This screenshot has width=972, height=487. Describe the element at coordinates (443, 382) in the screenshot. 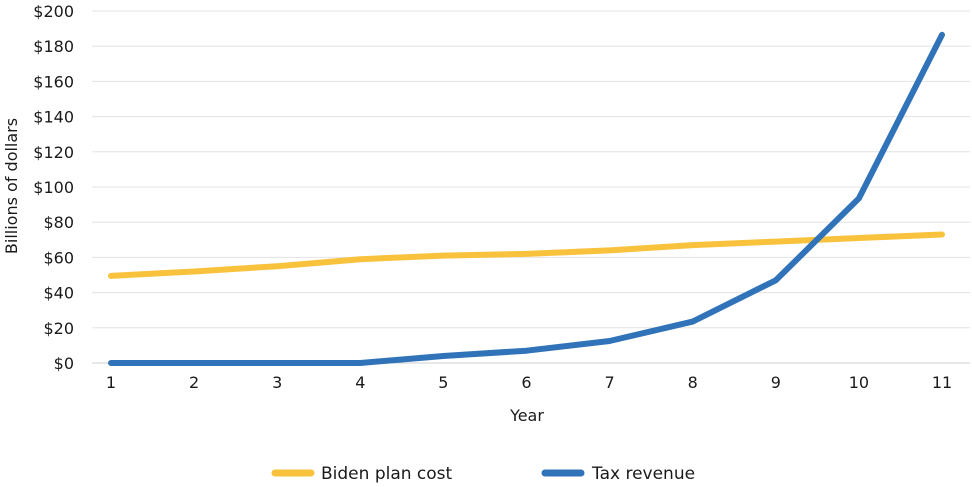

I see `x-tick-label: 5` at that location.